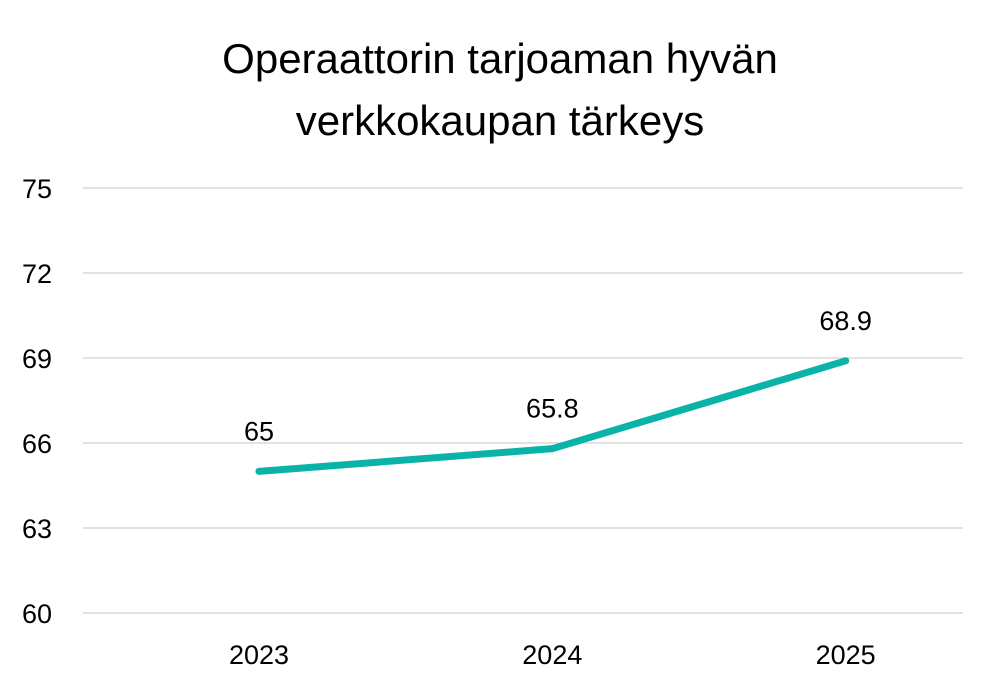 Image resolution: width=1000 pixels, height=693 pixels. I want to click on y-tick-label: 63, so click(37, 529).